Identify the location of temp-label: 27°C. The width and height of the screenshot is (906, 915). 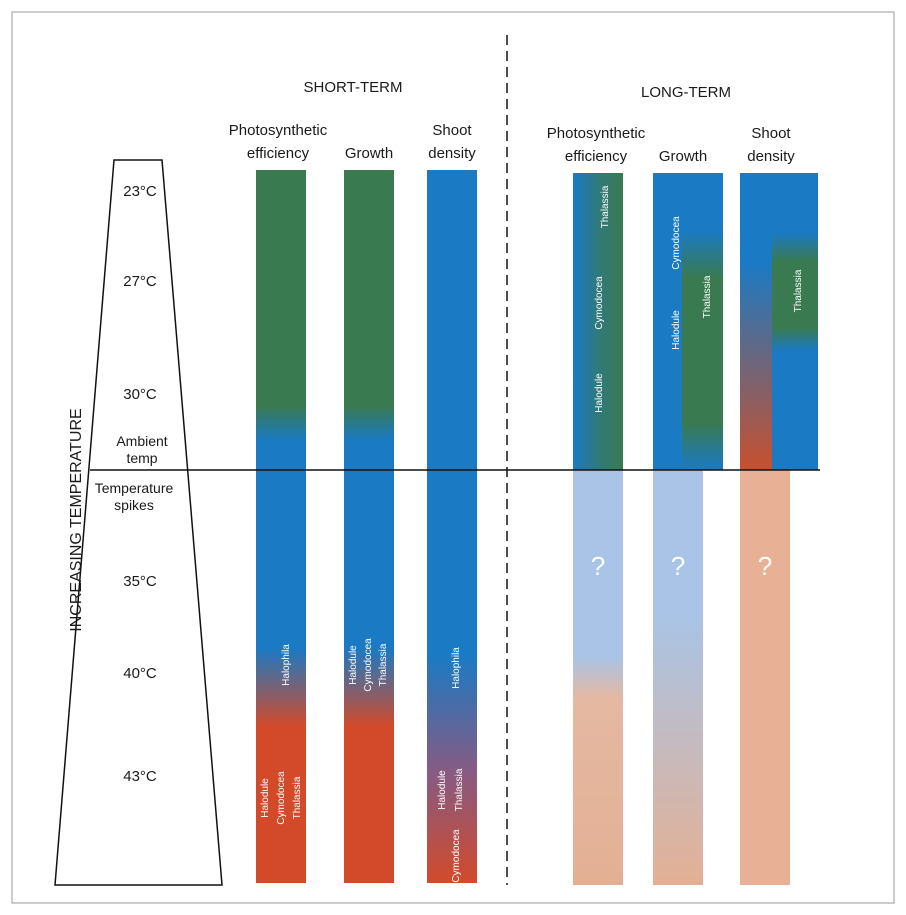
(140, 281).